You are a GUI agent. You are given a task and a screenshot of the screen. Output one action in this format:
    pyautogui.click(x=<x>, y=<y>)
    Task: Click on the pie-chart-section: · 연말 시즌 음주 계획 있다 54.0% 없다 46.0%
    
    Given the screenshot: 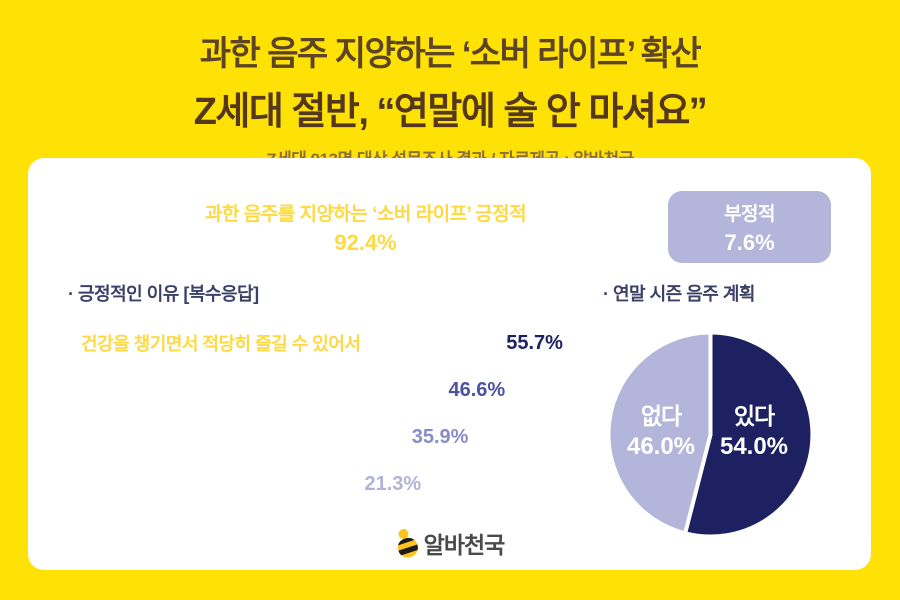 What is the action you would take?
    pyautogui.click(x=712, y=413)
    